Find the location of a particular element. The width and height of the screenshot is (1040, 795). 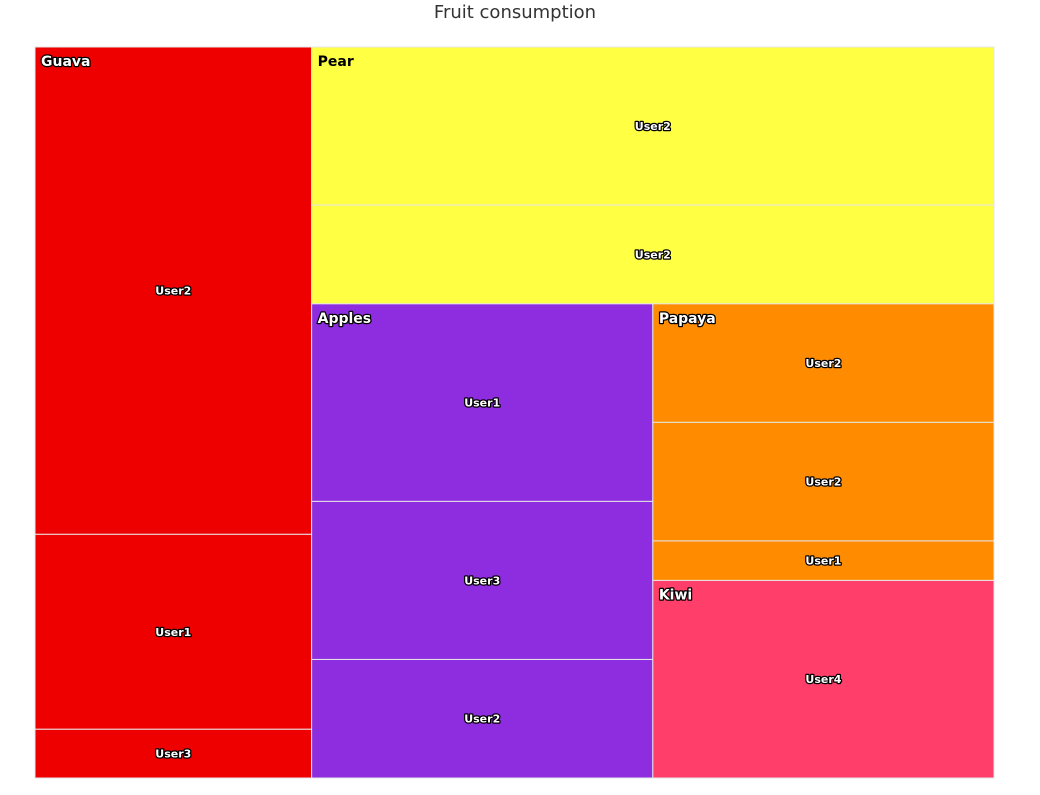

treemap-group-label-kiwi: Kiwi is located at coordinates (675, 595).